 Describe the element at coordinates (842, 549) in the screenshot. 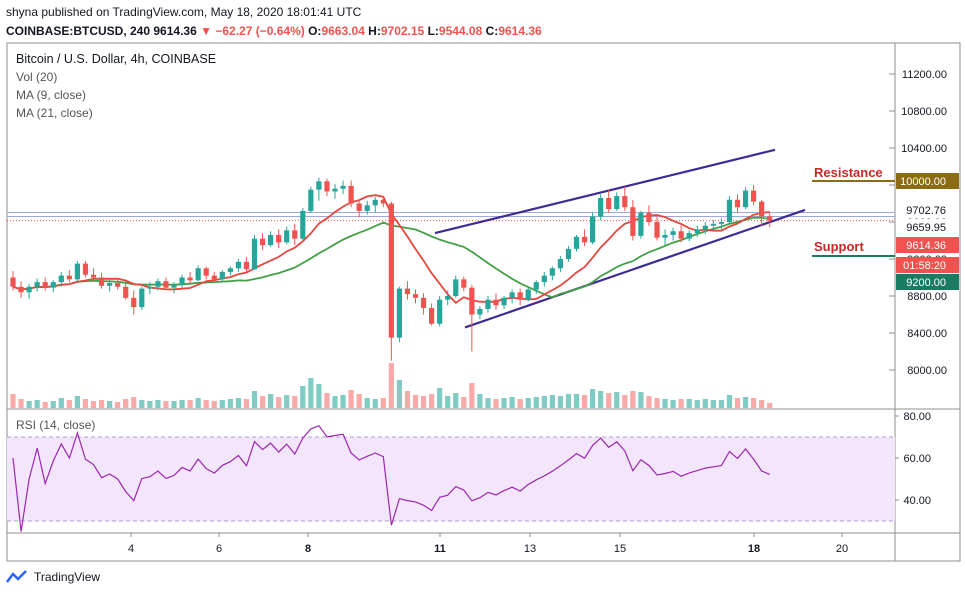

I see `time-tick-label: 20` at that location.